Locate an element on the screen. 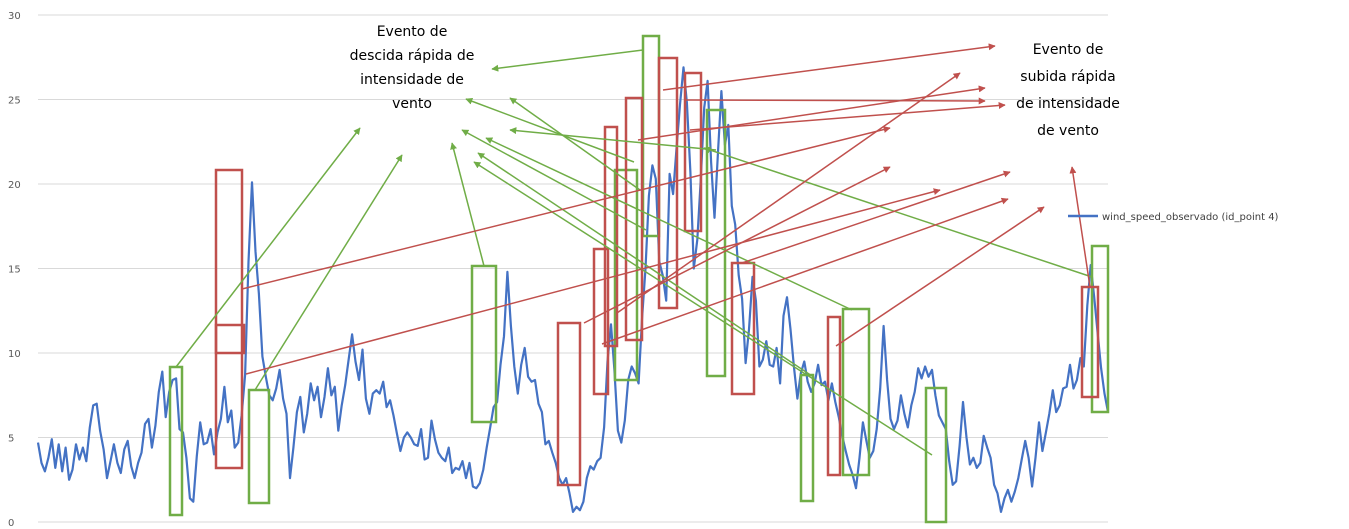 This screenshot has height=529, width=1349. annotation-subida-line-2: subida rápida is located at coordinates (1067, 77).